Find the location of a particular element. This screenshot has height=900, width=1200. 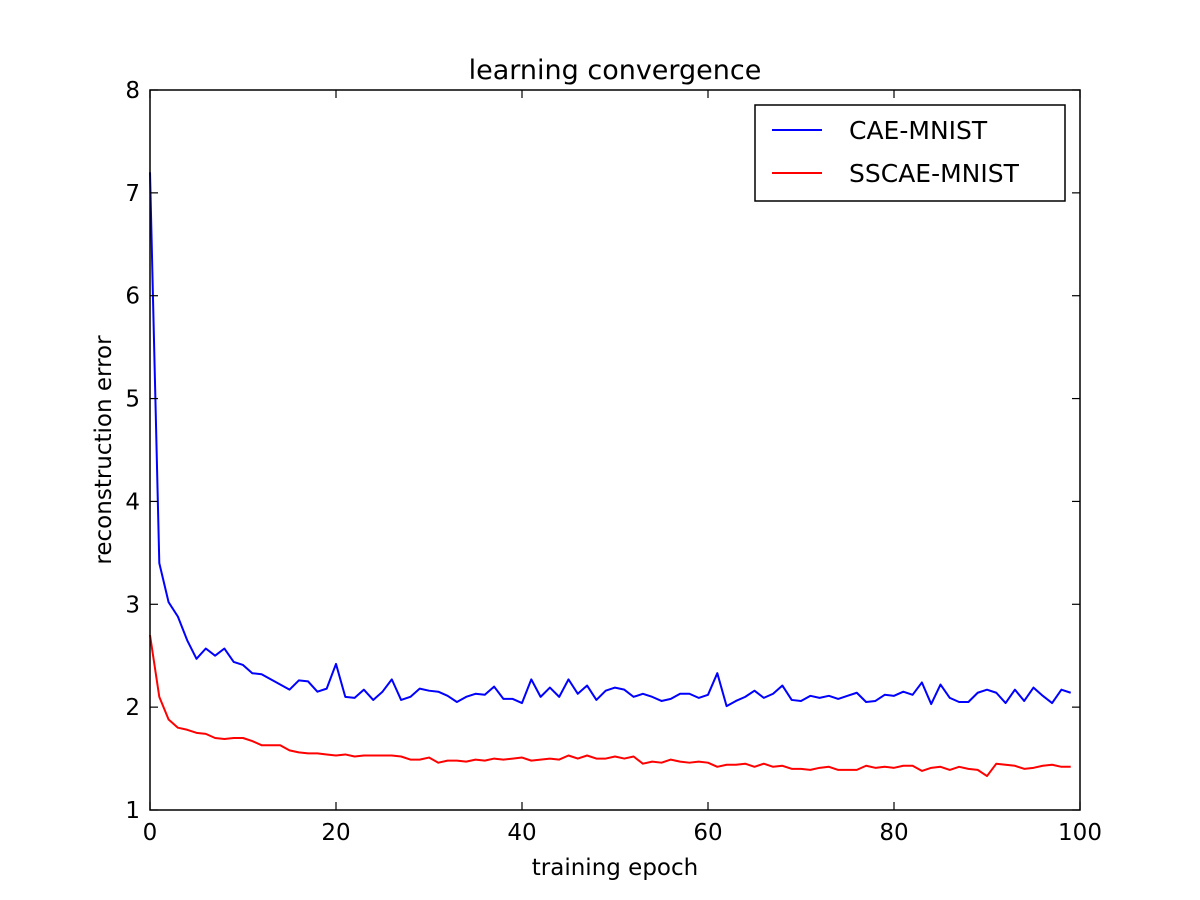

y-tick-label: 5 is located at coordinates (132, 400).